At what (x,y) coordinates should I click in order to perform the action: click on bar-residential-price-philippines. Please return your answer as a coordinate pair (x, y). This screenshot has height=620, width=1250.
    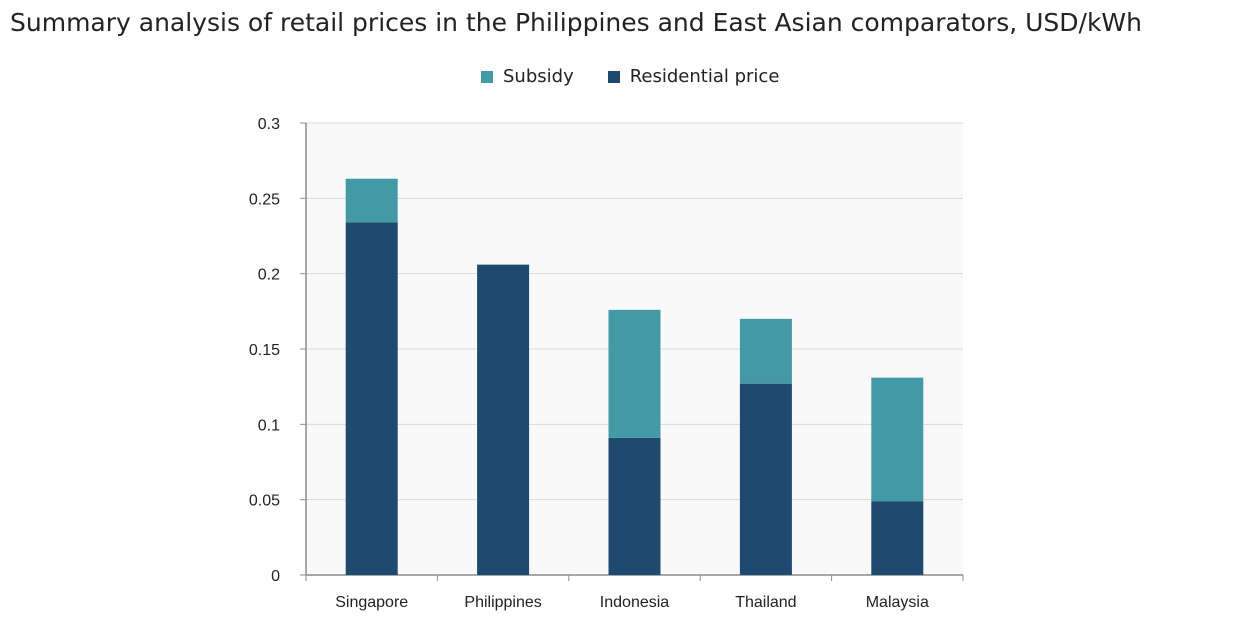
    Looking at the image, I should click on (503, 419).